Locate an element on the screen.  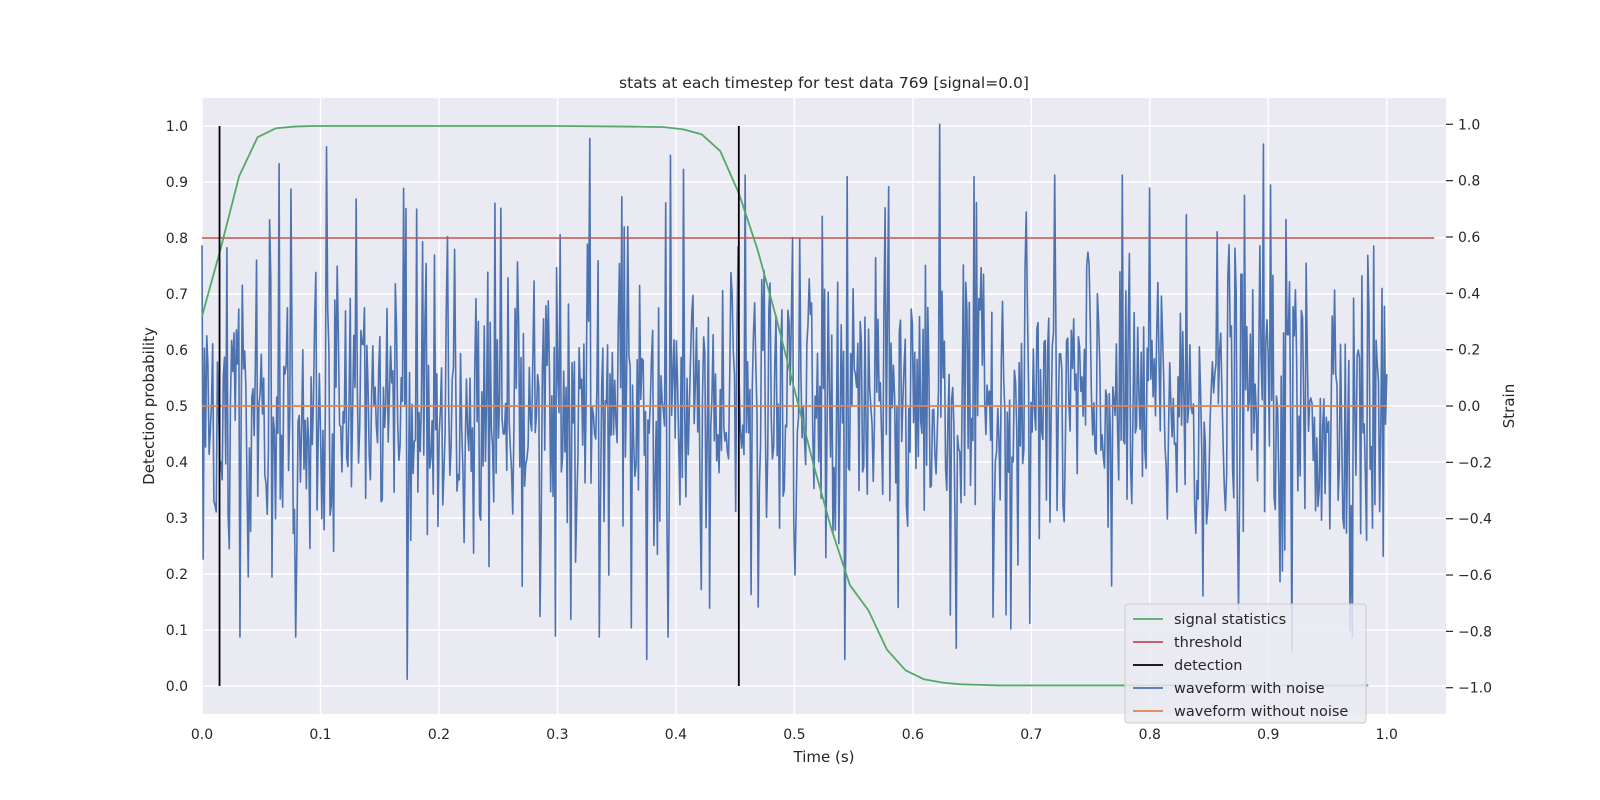
y2-tick-label: 0.8 is located at coordinates (1469, 182).